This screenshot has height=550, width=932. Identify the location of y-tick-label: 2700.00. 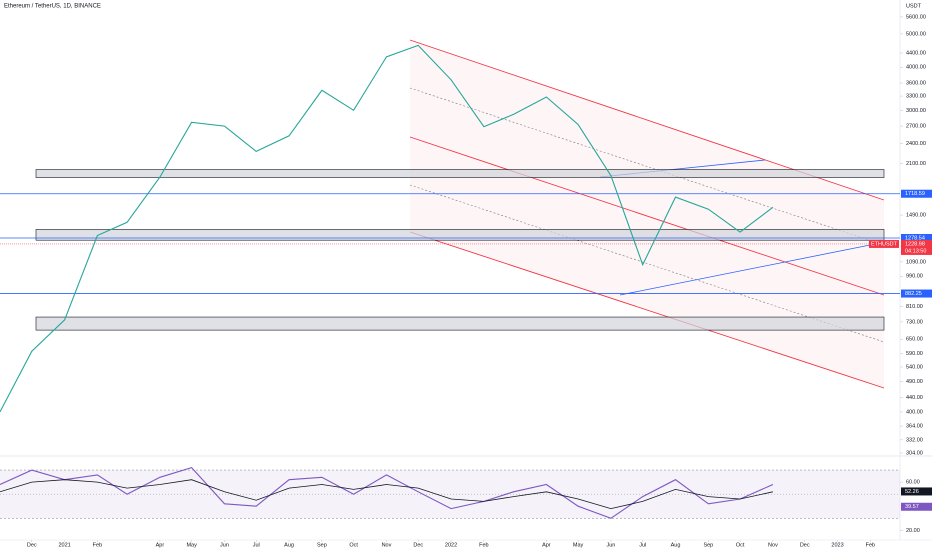
(916, 127).